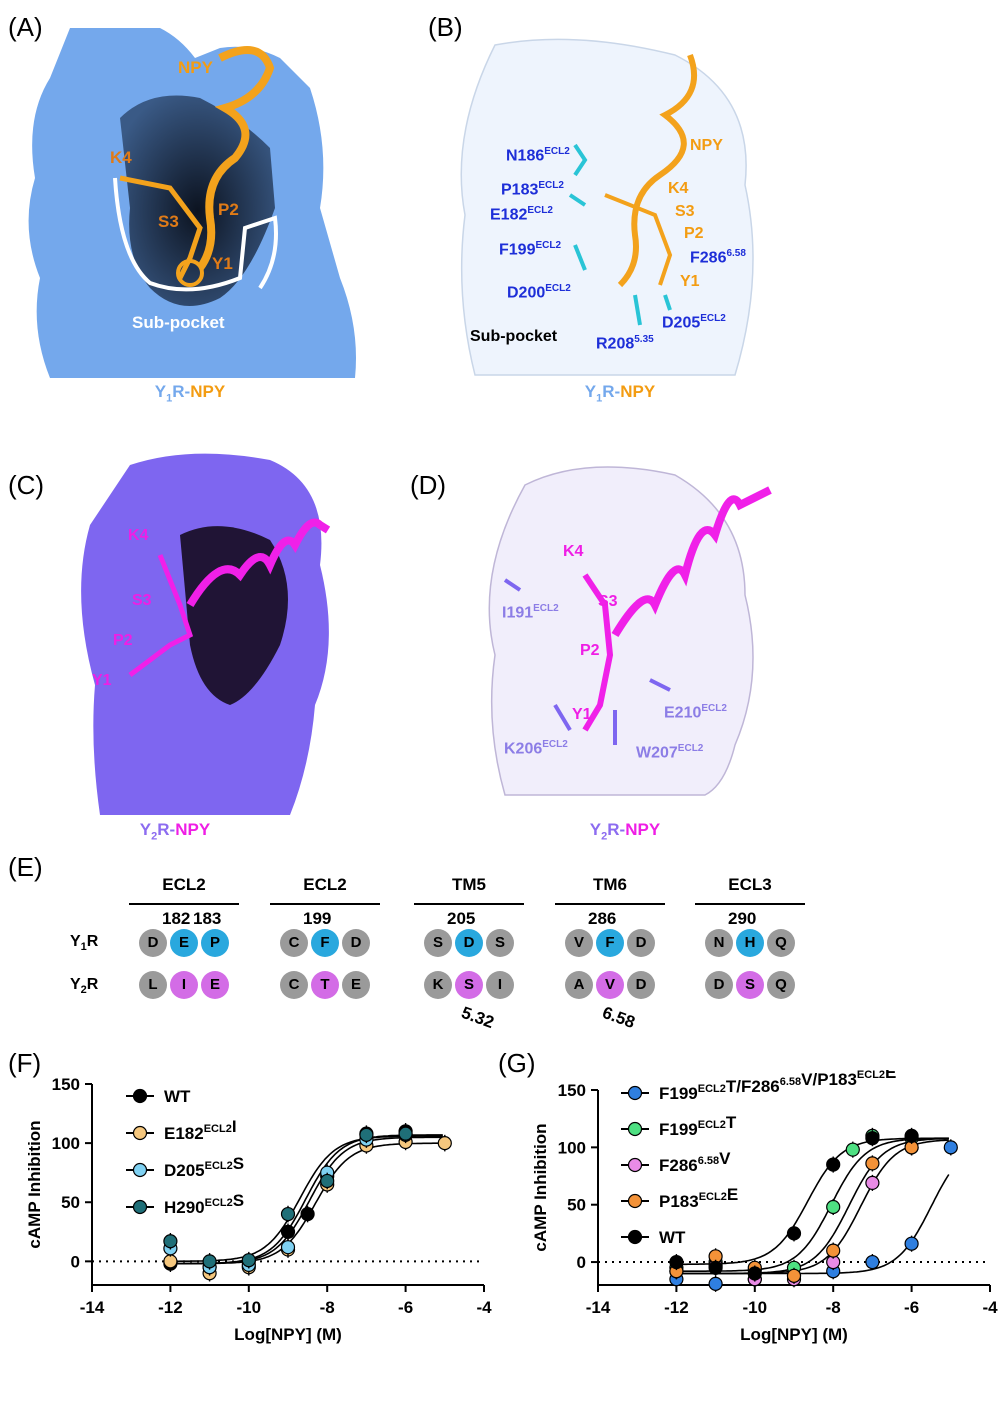 The image size is (1000, 1418). I want to click on caption-receptor-sub: 1, so click(169, 398).